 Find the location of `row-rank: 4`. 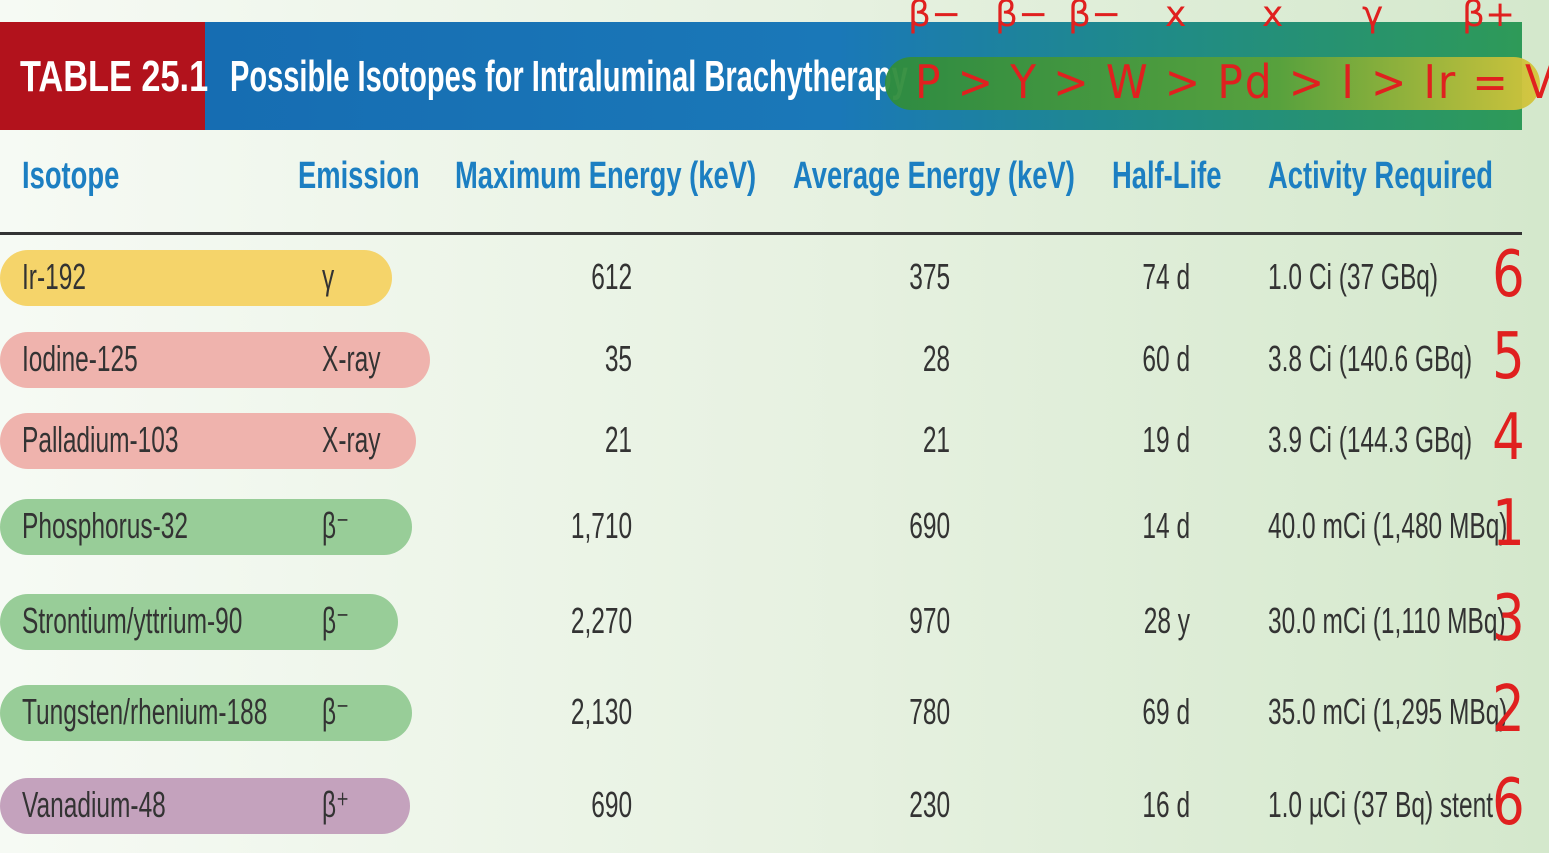

row-rank: 4 is located at coordinates (1508, 438).